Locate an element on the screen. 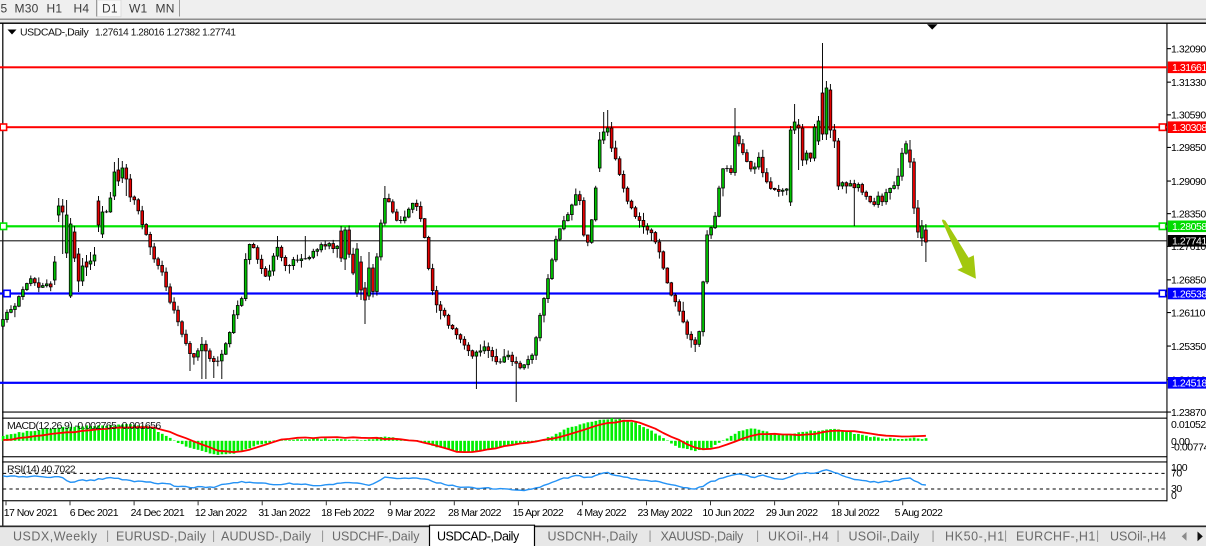 The height and width of the screenshot is (546, 1206). svg-text: 4 May 2022 is located at coordinates (602, 513).